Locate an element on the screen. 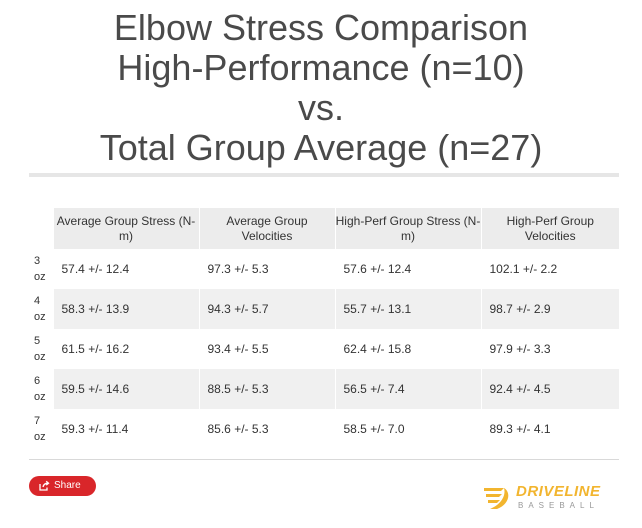  row-label: 6 oz is located at coordinates (41, 389).